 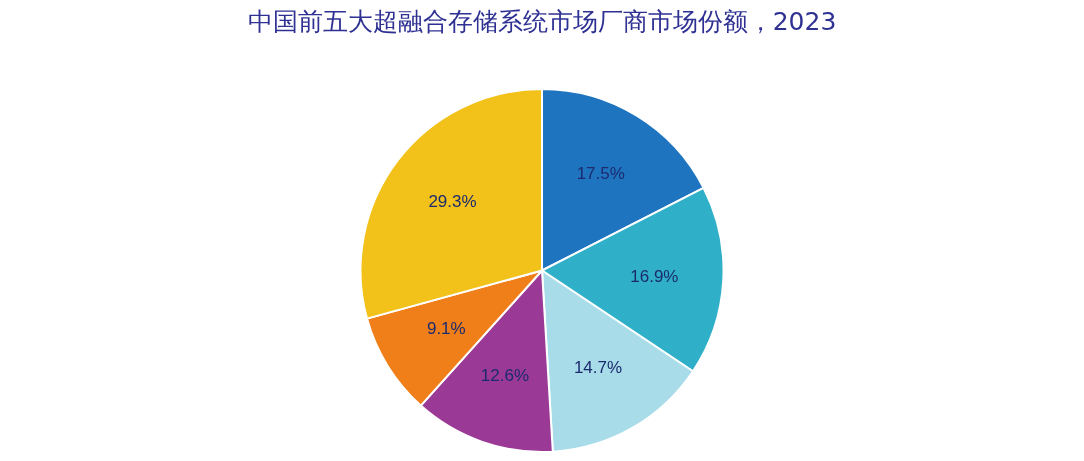 What do you see at coordinates (600, 174) in the screenshot?
I see `data-label: 17.5%` at bounding box center [600, 174].